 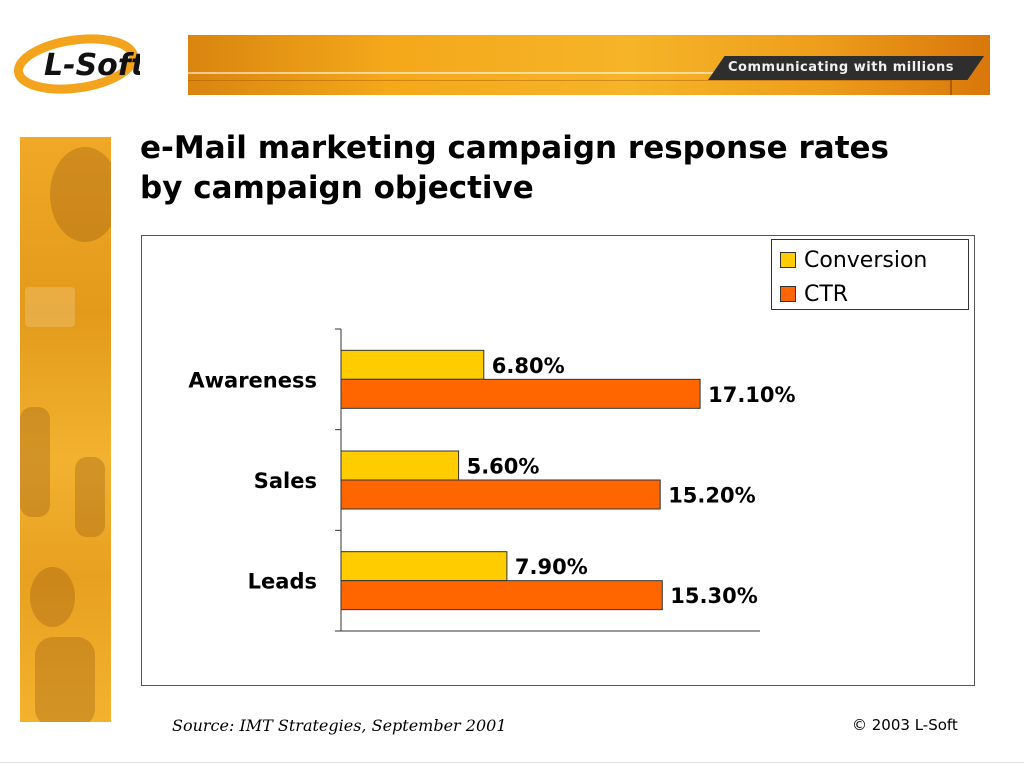 I want to click on slide-title-line2: by campaign objective, so click(x=337, y=188).